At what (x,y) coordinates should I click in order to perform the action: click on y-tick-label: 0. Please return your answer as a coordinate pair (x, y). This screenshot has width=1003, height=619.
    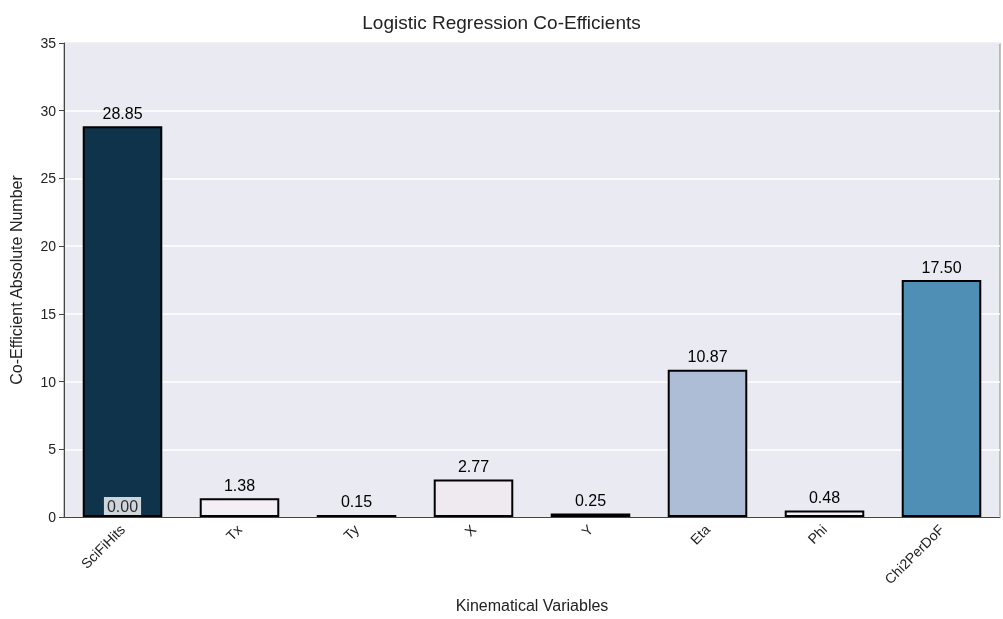
    Looking at the image, I should click on (52, 517).